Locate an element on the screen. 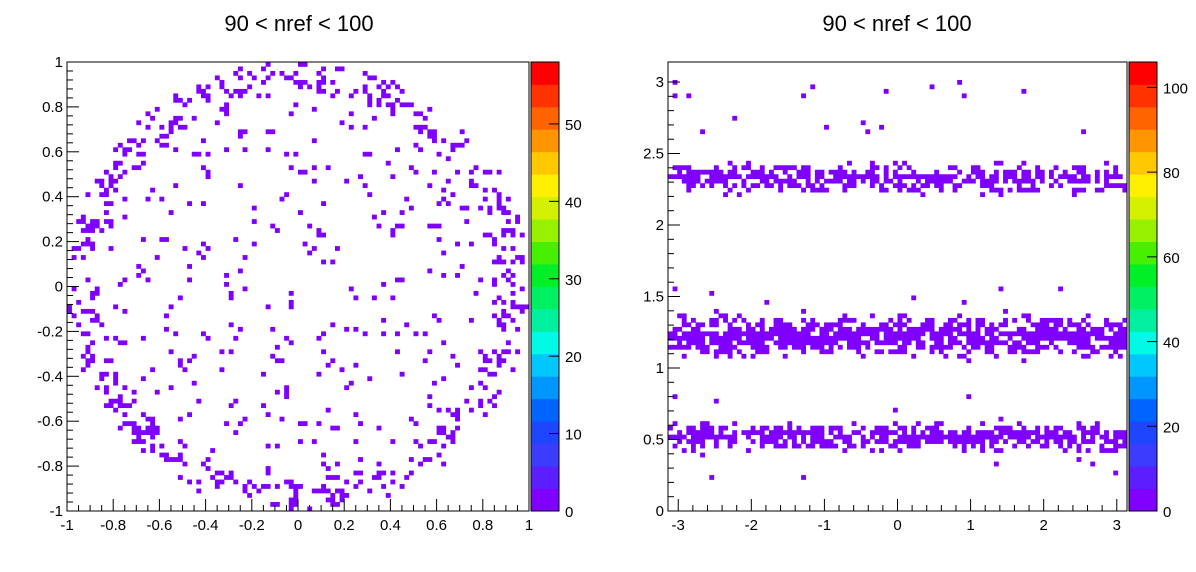 The height and width of the screenshot is (572, 1196). z-tick-label: 40 is located at coordinates (573, 202).